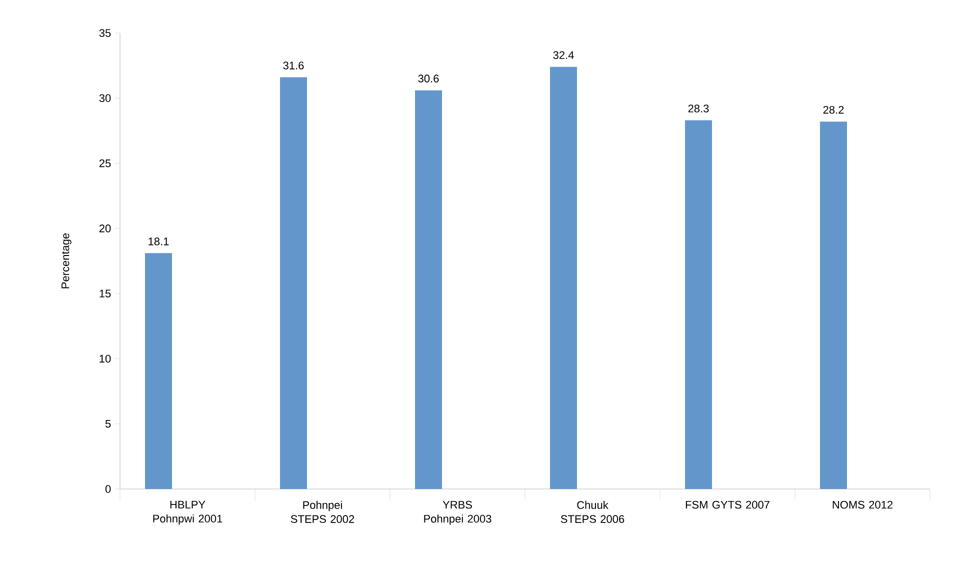 The image size is (970, 567). What do you see at coordinates (428, 78) in the screenshot?
I see `data-label: 30.6` at bounding box center [428, 78].